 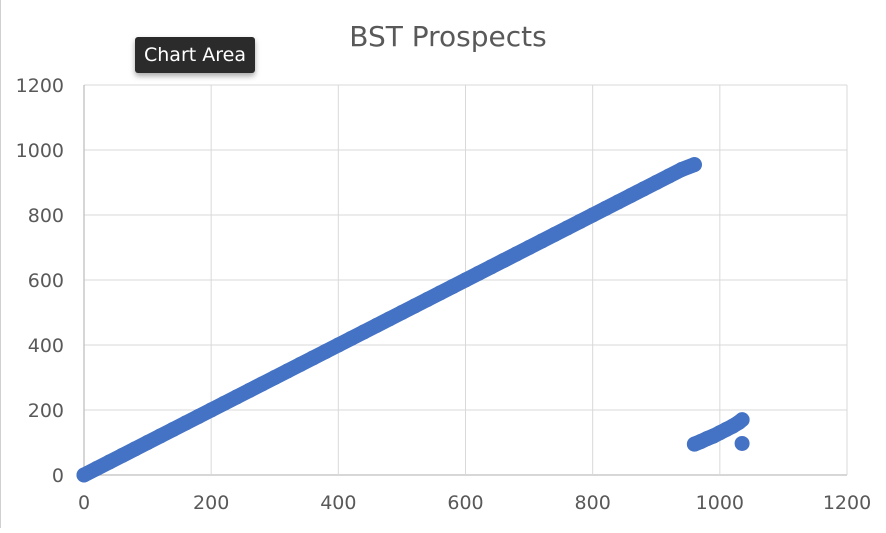 I want to click on y-tick-label-5: 1000, so click(x=40, y=151).